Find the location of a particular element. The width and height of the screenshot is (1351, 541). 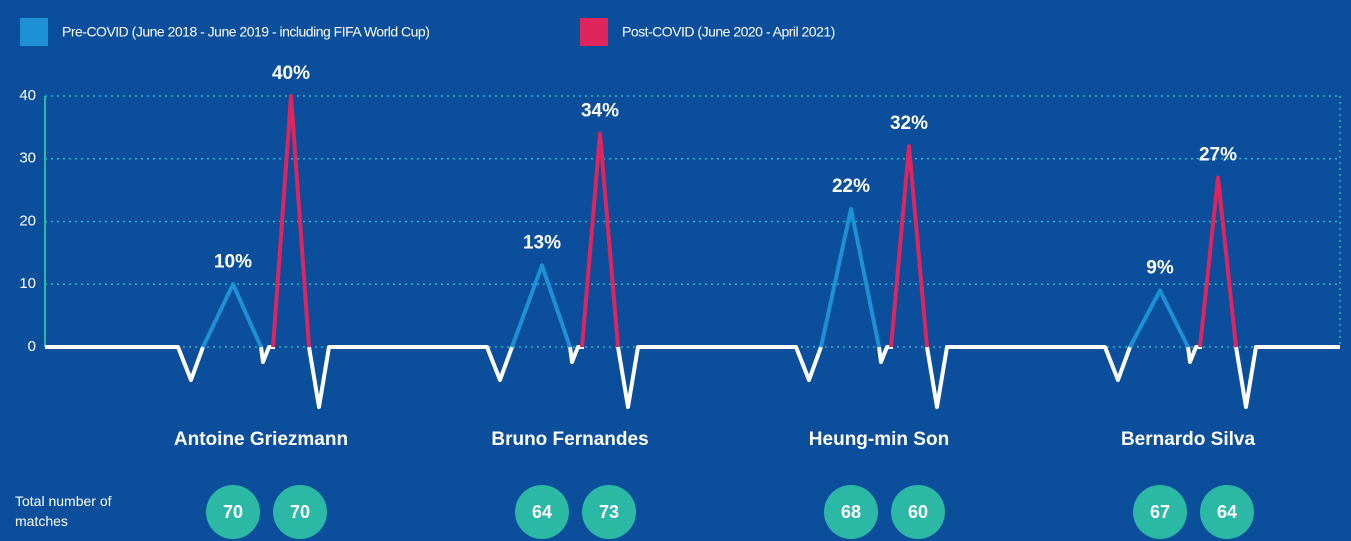

value-label: 27% is located at coordinates (1218, 155).